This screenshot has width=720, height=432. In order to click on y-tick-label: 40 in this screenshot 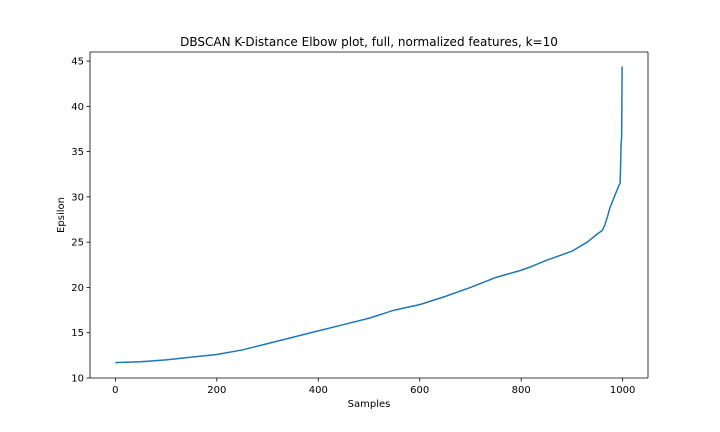, I will do `click(77, 107)`.